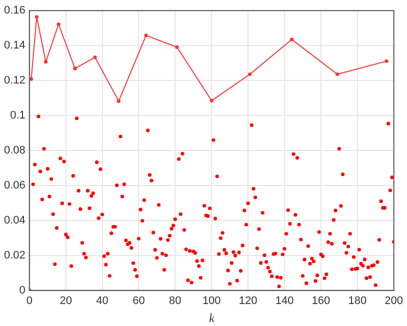 The height and width of the screenshot is (326, 407). What do you see at coordinates (15, 255) in the screenshot?
I see `y-tick-label: 0.02` at bounding box center [15, 255].